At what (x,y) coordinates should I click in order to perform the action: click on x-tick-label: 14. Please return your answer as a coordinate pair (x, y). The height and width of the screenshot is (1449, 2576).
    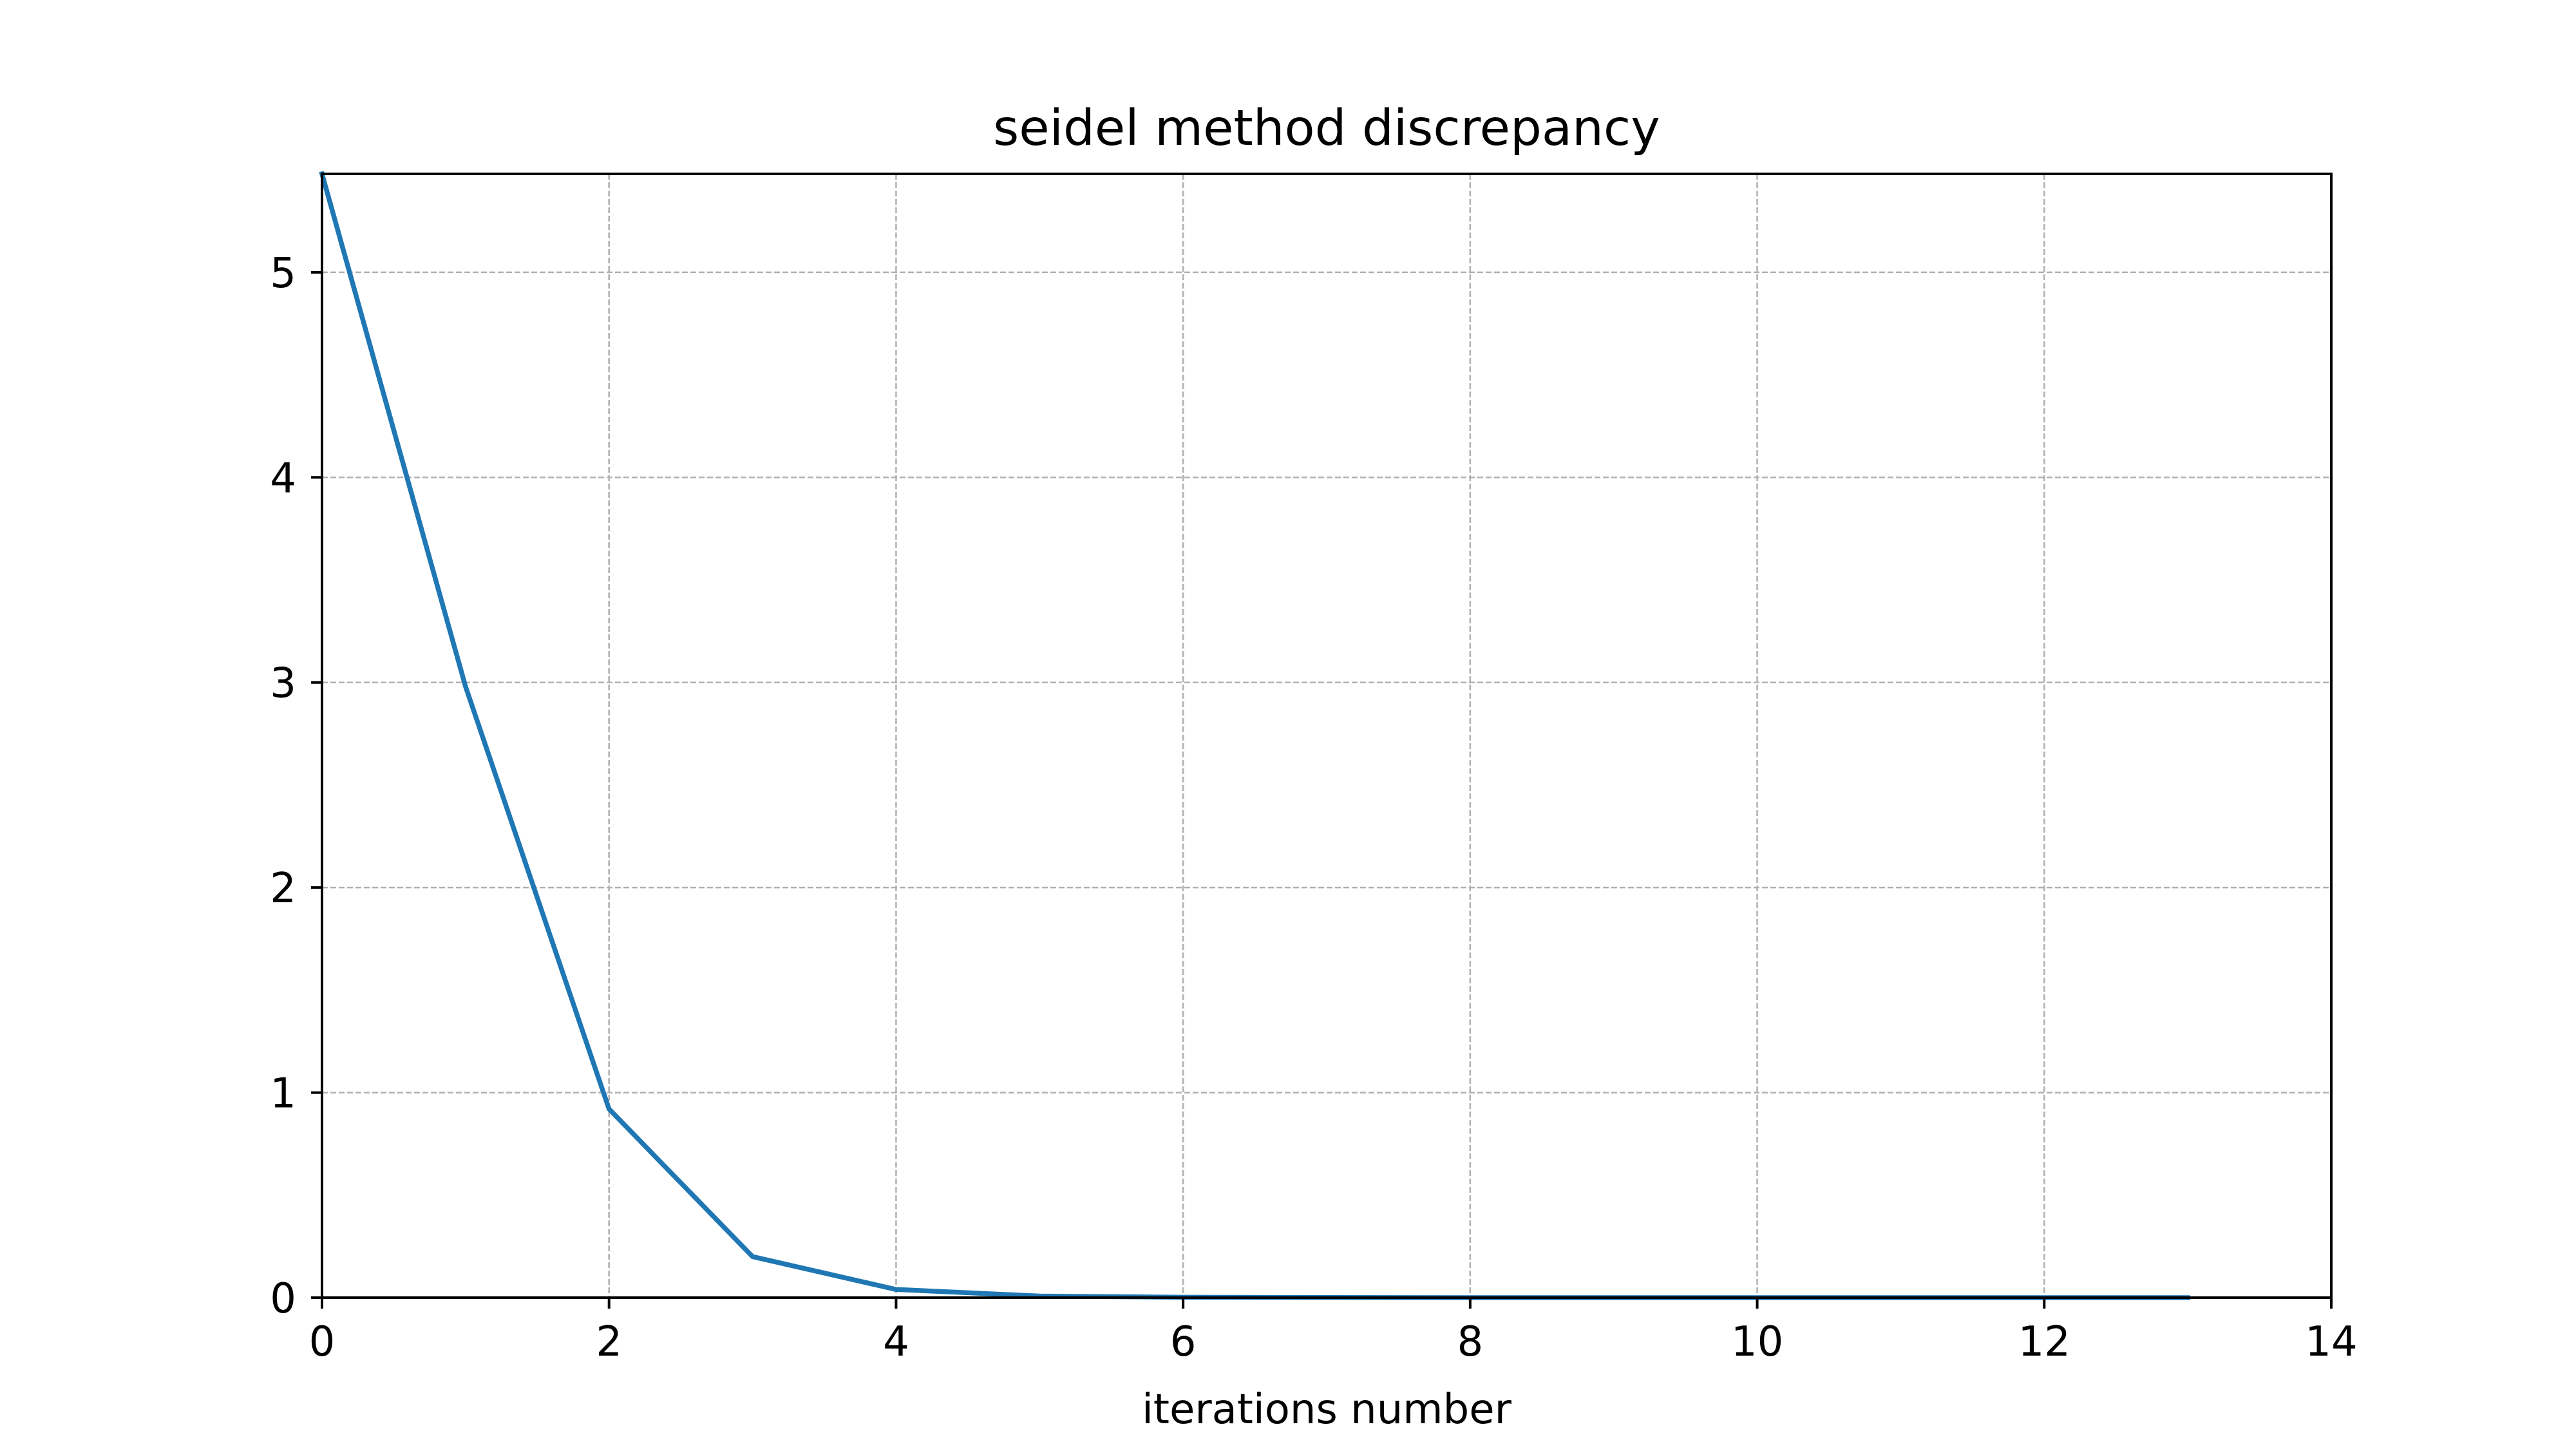
    Looking at the image, I should click on (2331, 1342).